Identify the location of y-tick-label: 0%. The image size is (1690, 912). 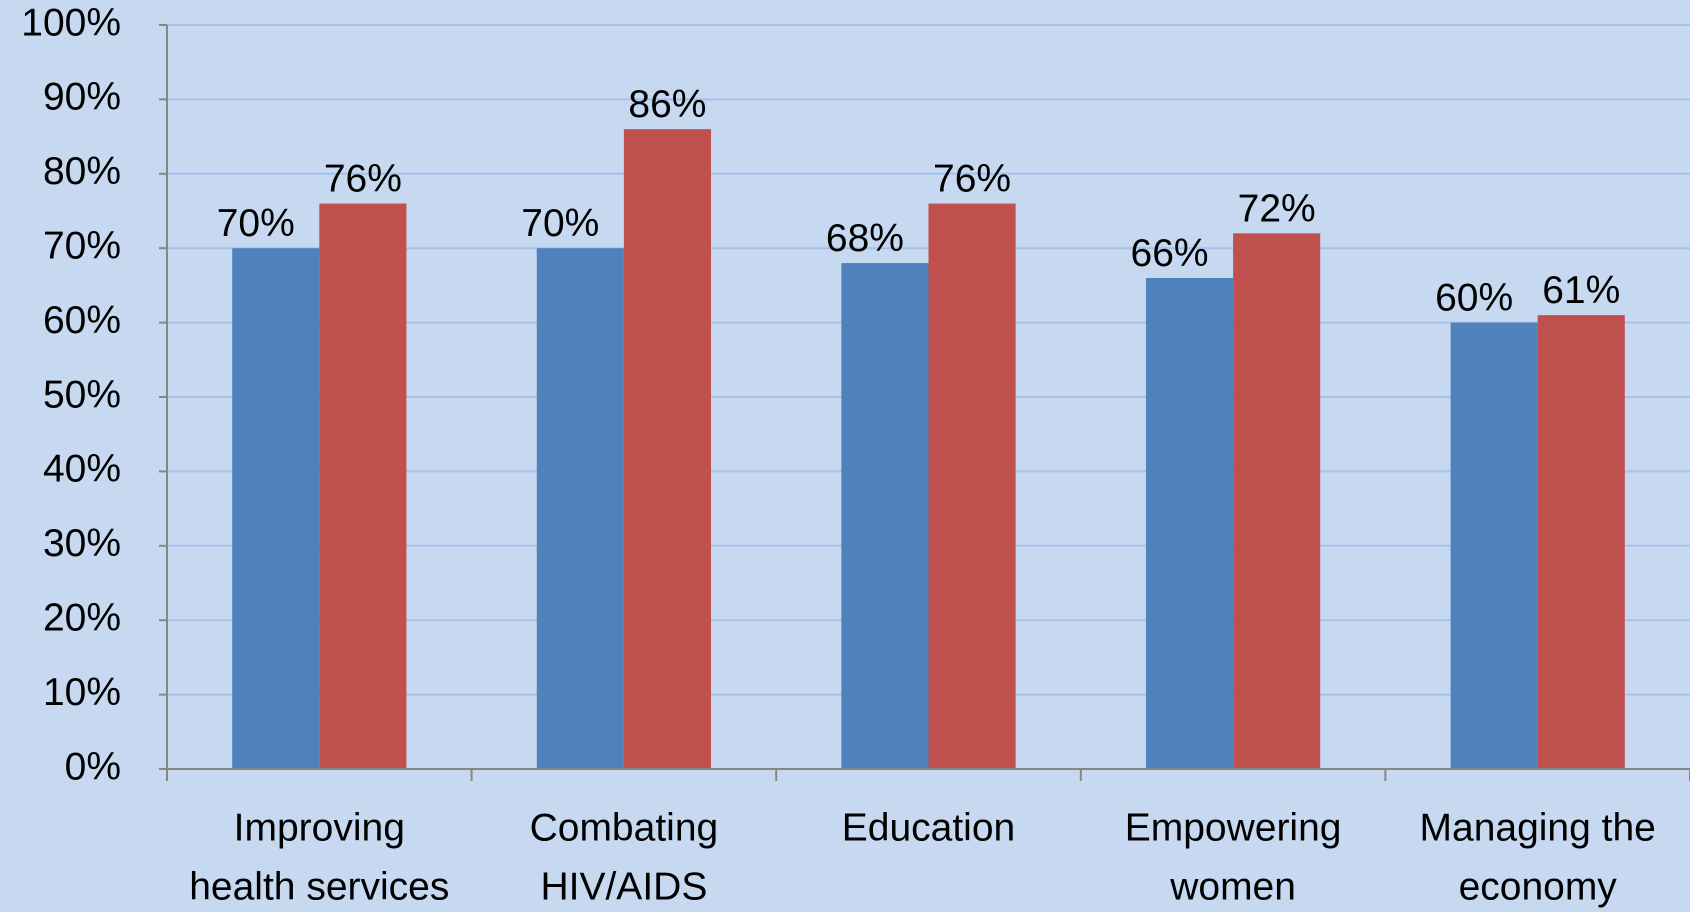
(93, 766).